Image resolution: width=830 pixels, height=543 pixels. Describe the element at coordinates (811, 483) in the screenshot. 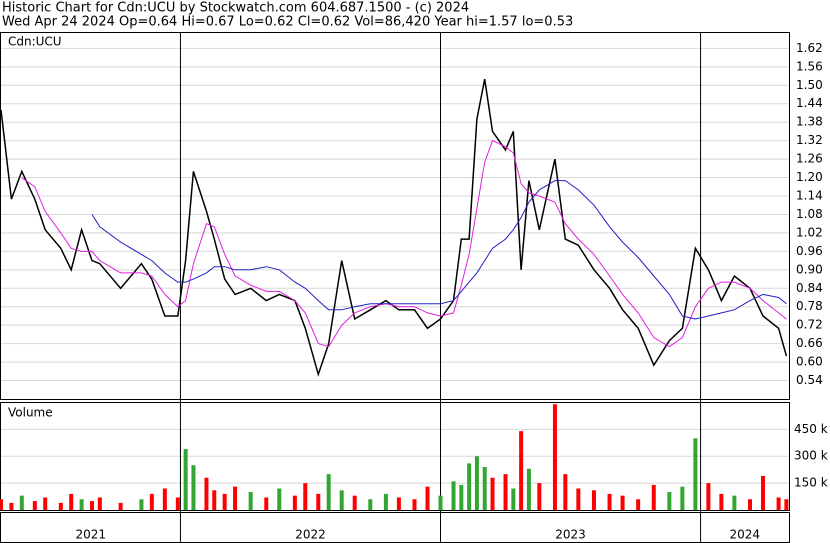

I see `y2-tick-label: 150 k` at that location.